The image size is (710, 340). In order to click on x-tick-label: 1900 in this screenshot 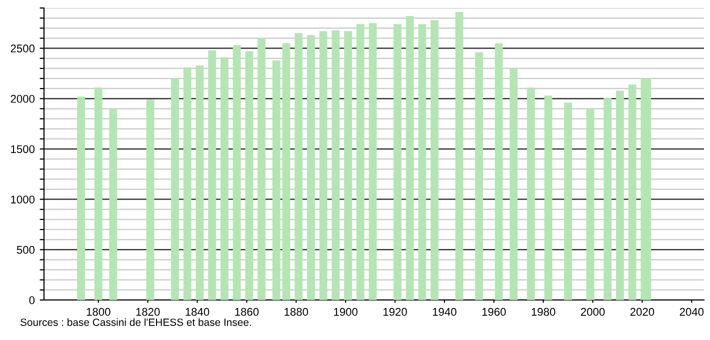, I will do `click(346, 312)`.